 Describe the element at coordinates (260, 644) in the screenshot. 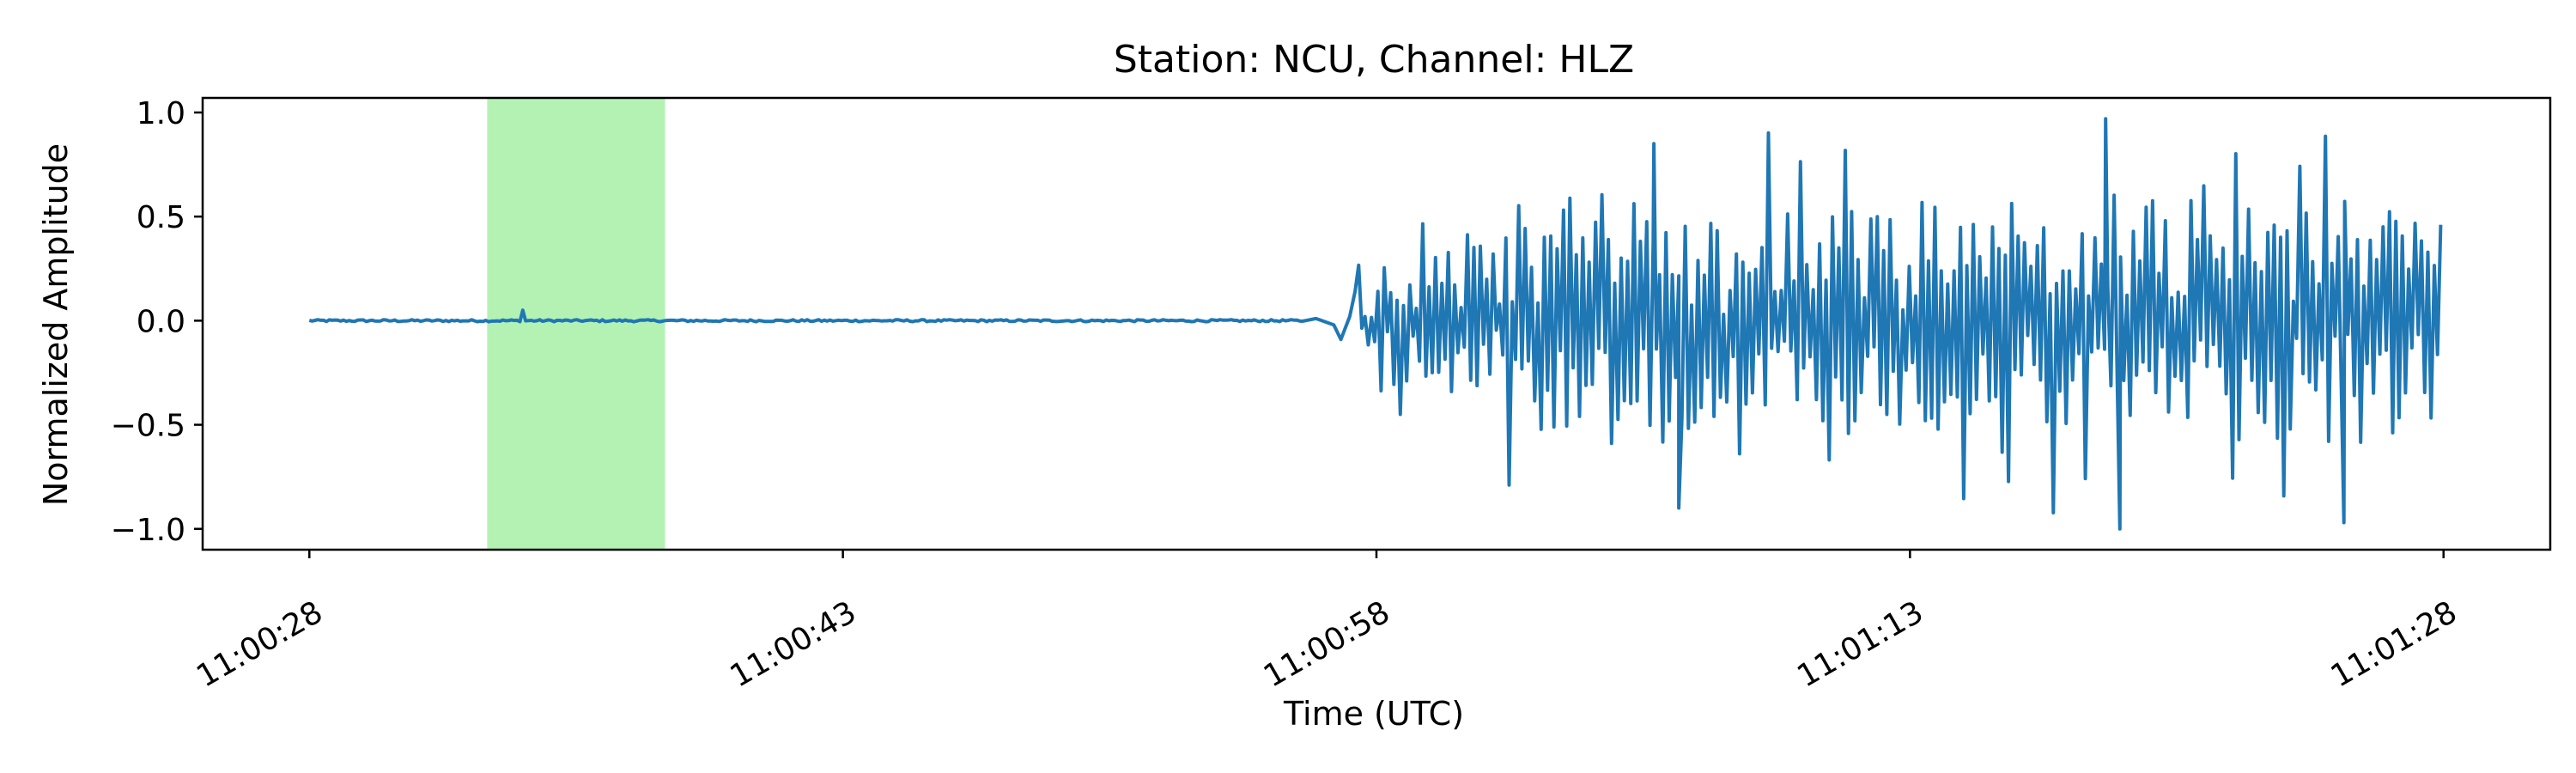

I see `x-tick-label: 11:00:28` at that location.